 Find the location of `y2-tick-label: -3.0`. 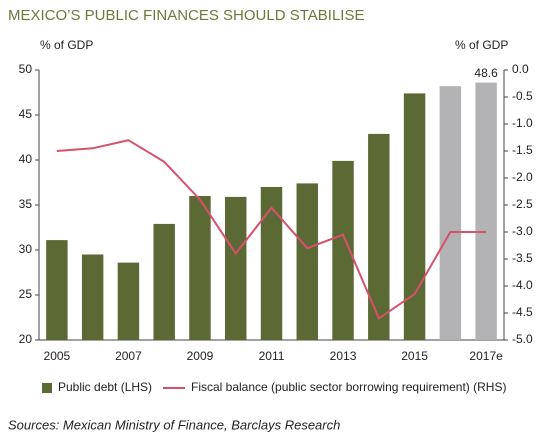

y2-tick-label: -3.0 is located at coordinates (522, 231).